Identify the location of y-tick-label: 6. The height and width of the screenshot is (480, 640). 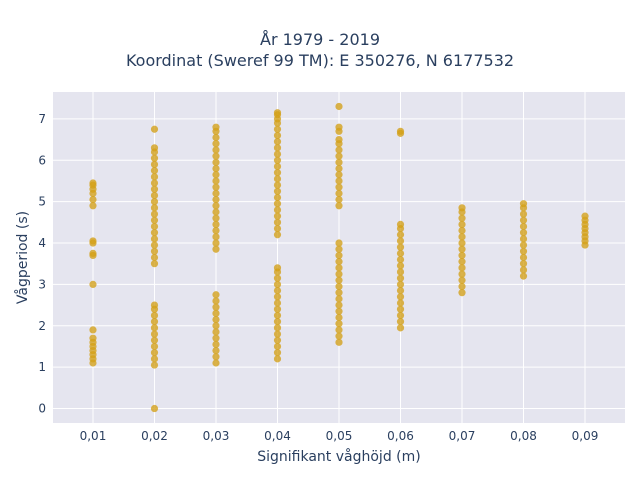
(42, 160).